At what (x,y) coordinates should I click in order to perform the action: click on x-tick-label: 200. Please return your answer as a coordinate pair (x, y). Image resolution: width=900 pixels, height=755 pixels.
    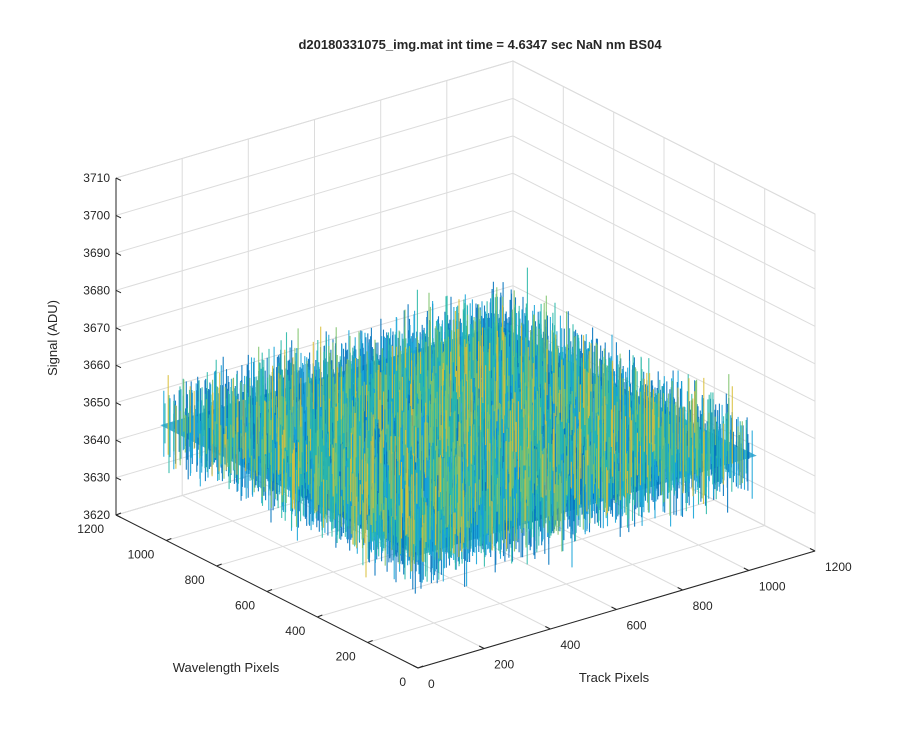
    Looking at the image, I should click on (504, 665).